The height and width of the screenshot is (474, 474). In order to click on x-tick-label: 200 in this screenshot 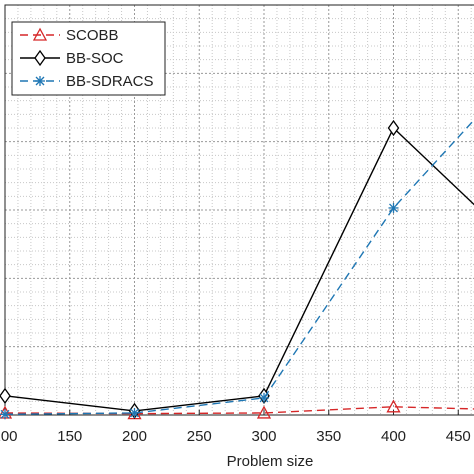, I will do `click(134, 436)`.